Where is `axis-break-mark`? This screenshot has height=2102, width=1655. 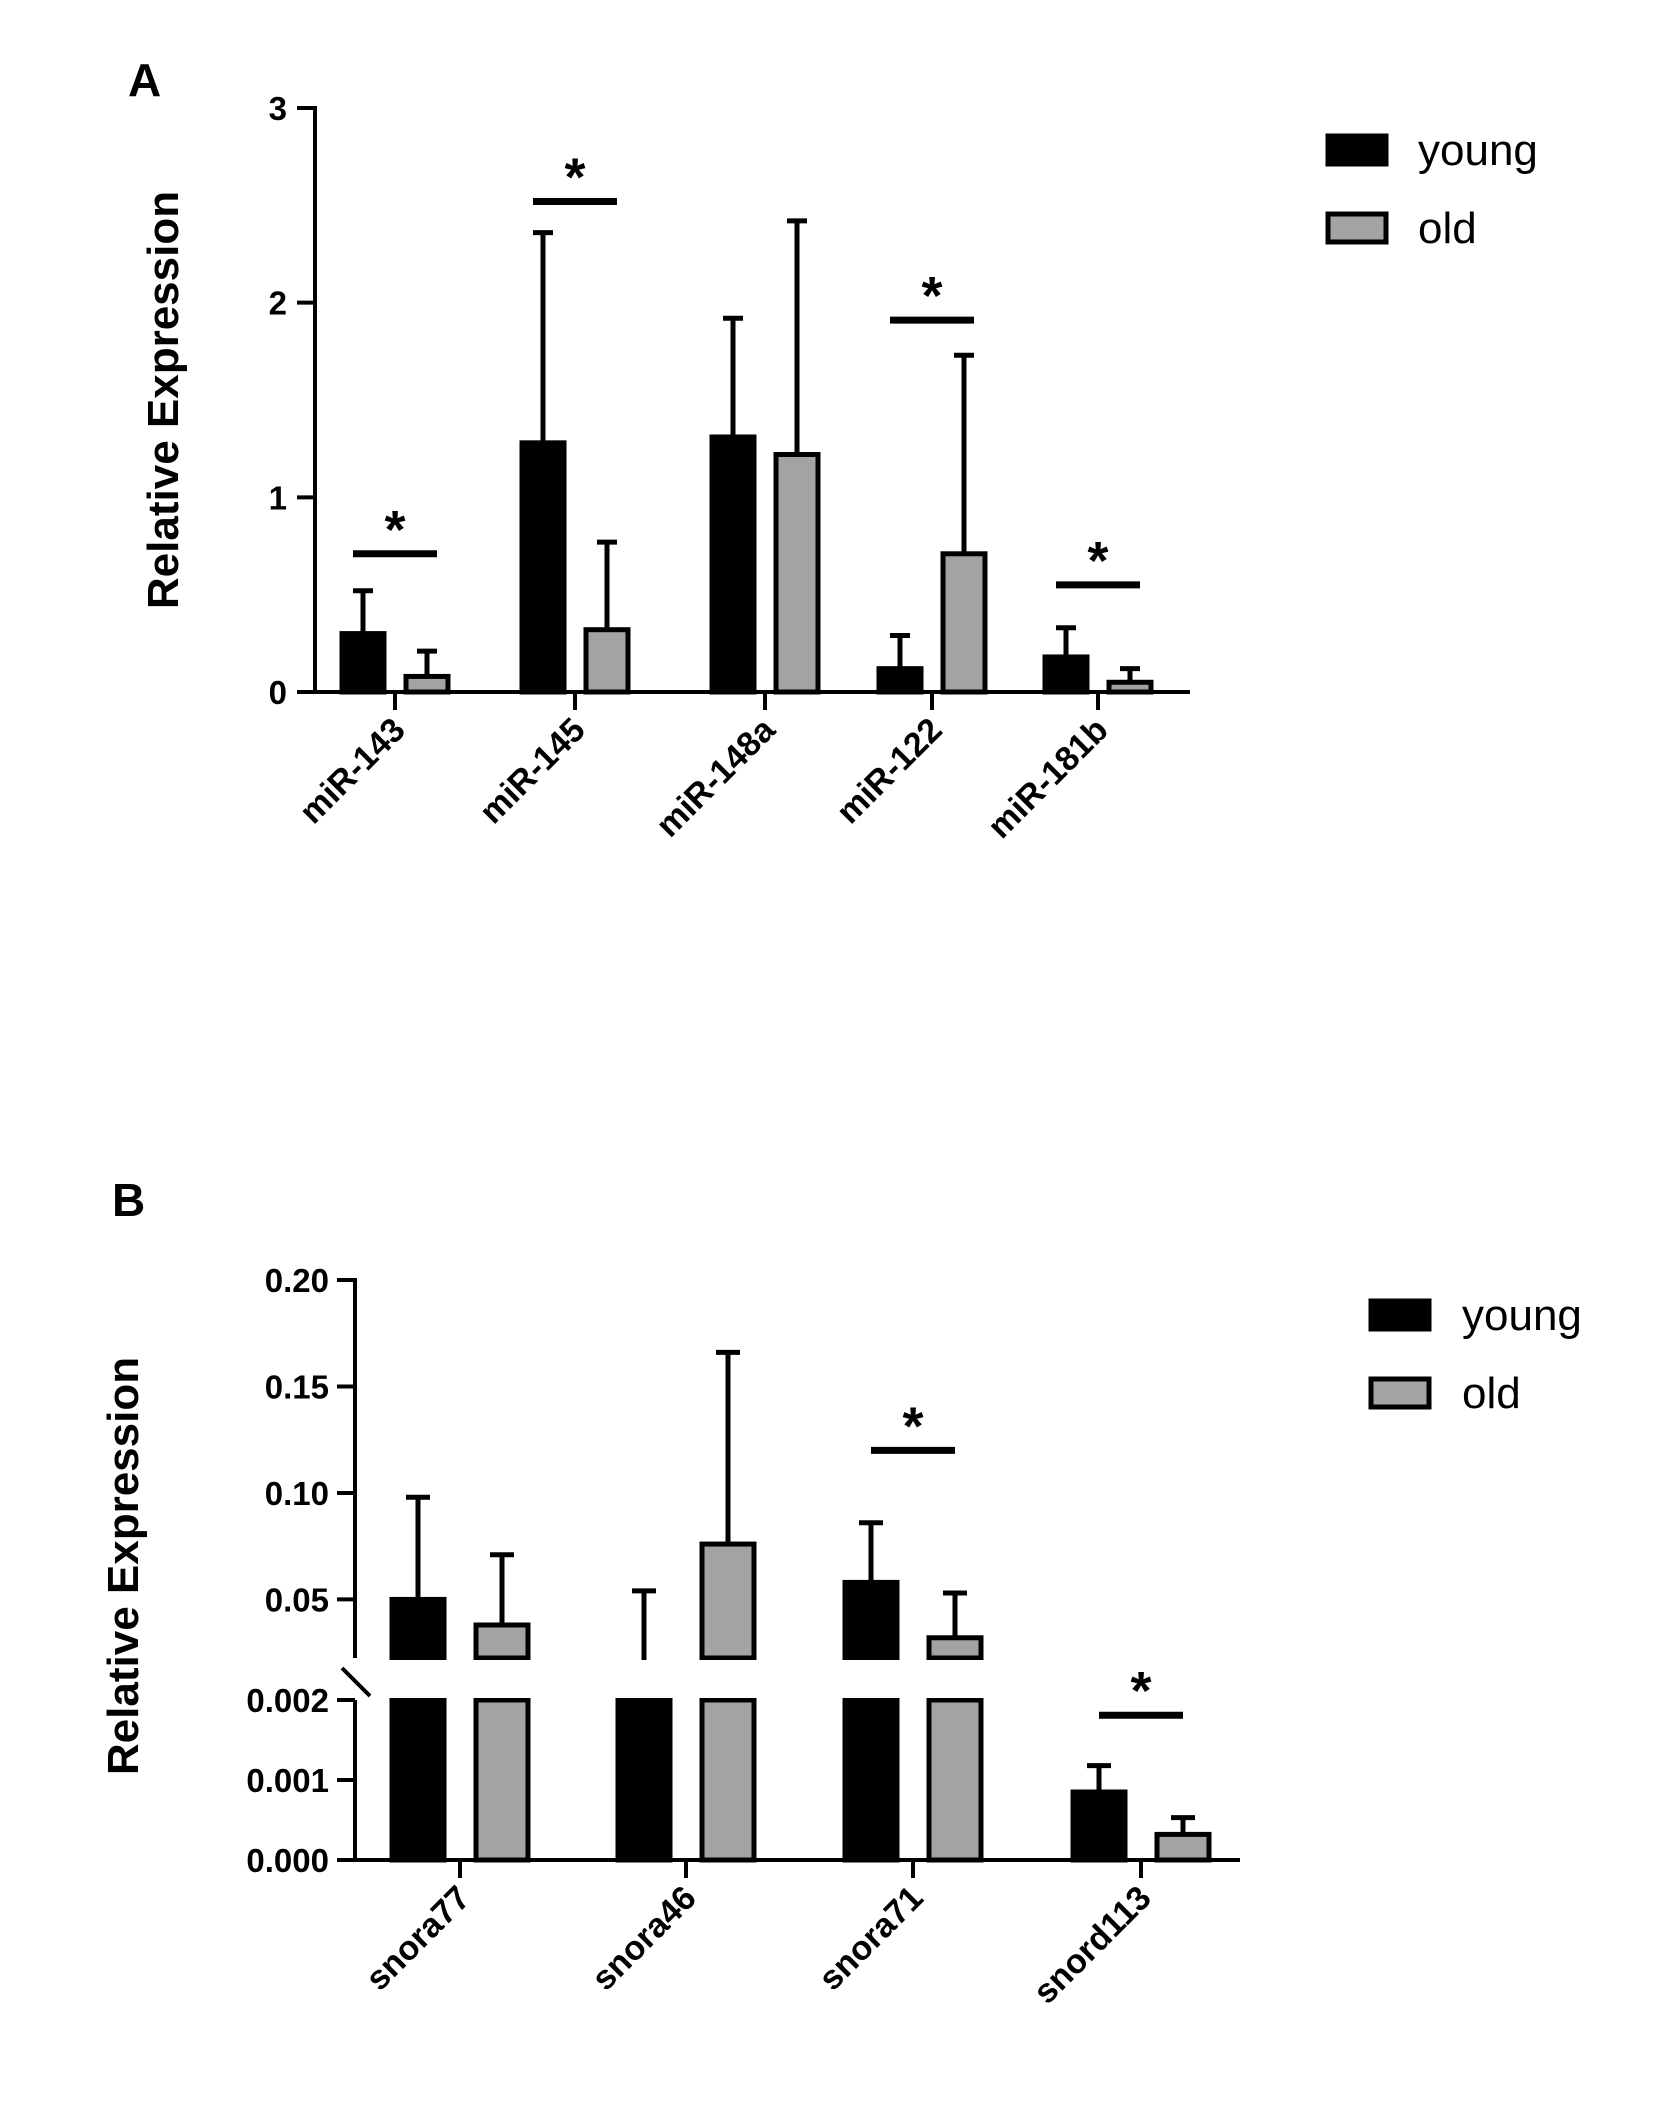
axis-break-mark is located at coordinates (356, 1682).